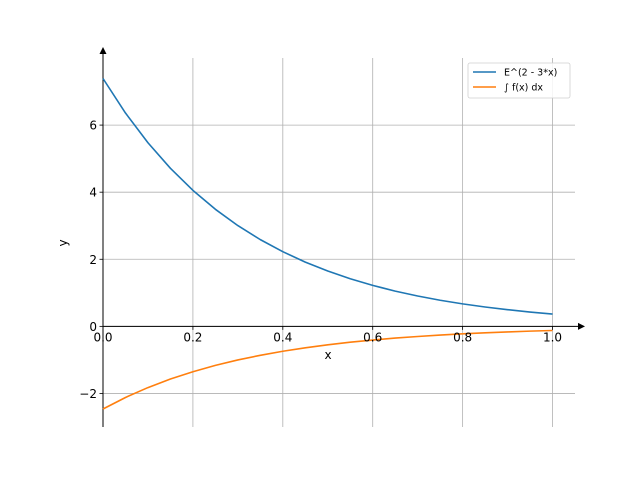  What do you see at coordinates (372, 337) in the screenshot?
I see `x-tick-label: 0.6` at bounding box center [372, 337].